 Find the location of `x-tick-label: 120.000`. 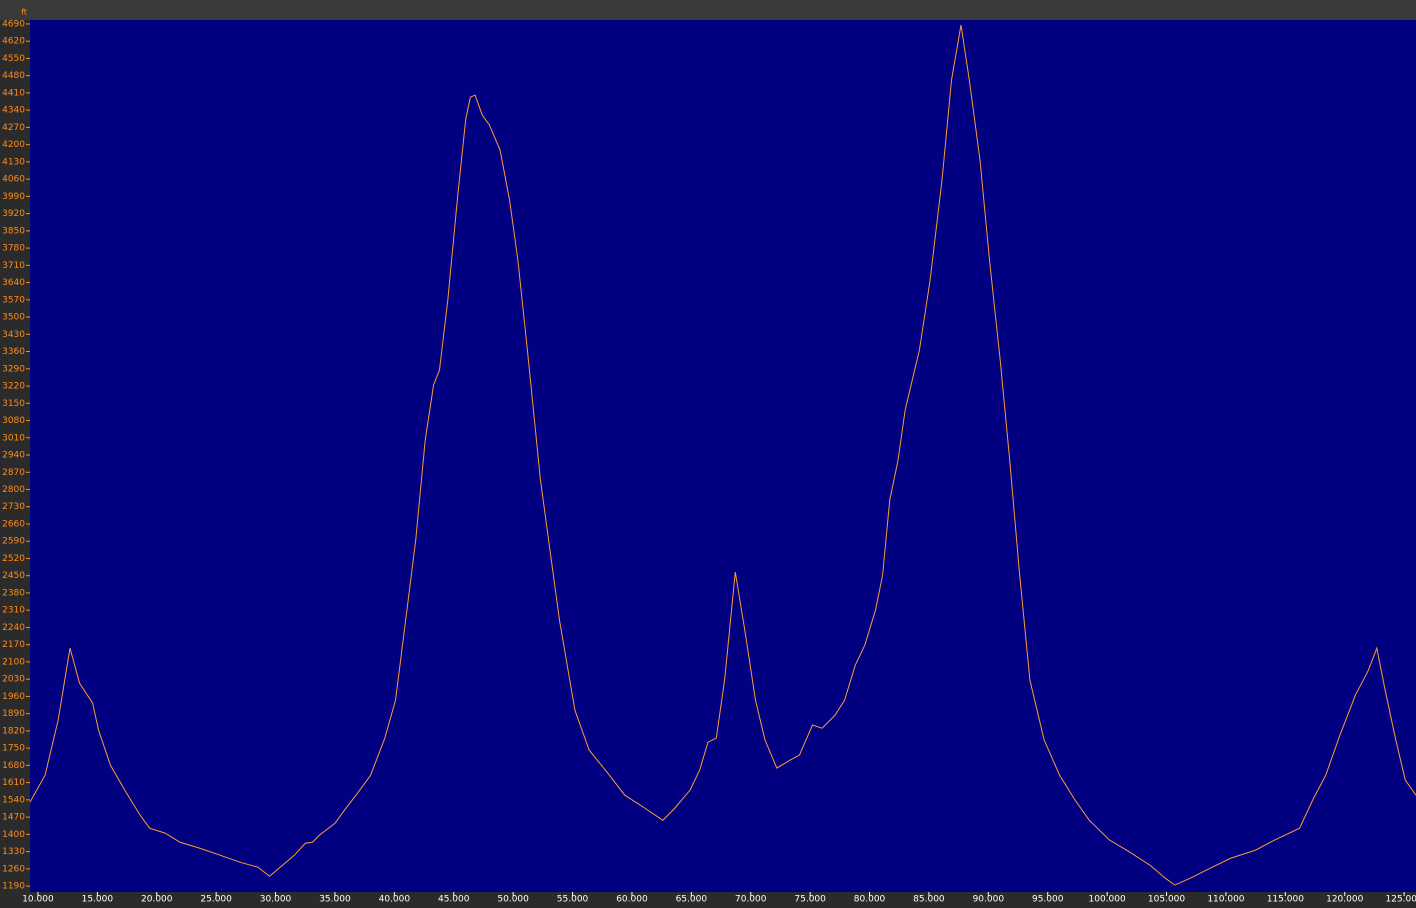

x-tick-label: 120.000 is located at coordinates (1344, 900).